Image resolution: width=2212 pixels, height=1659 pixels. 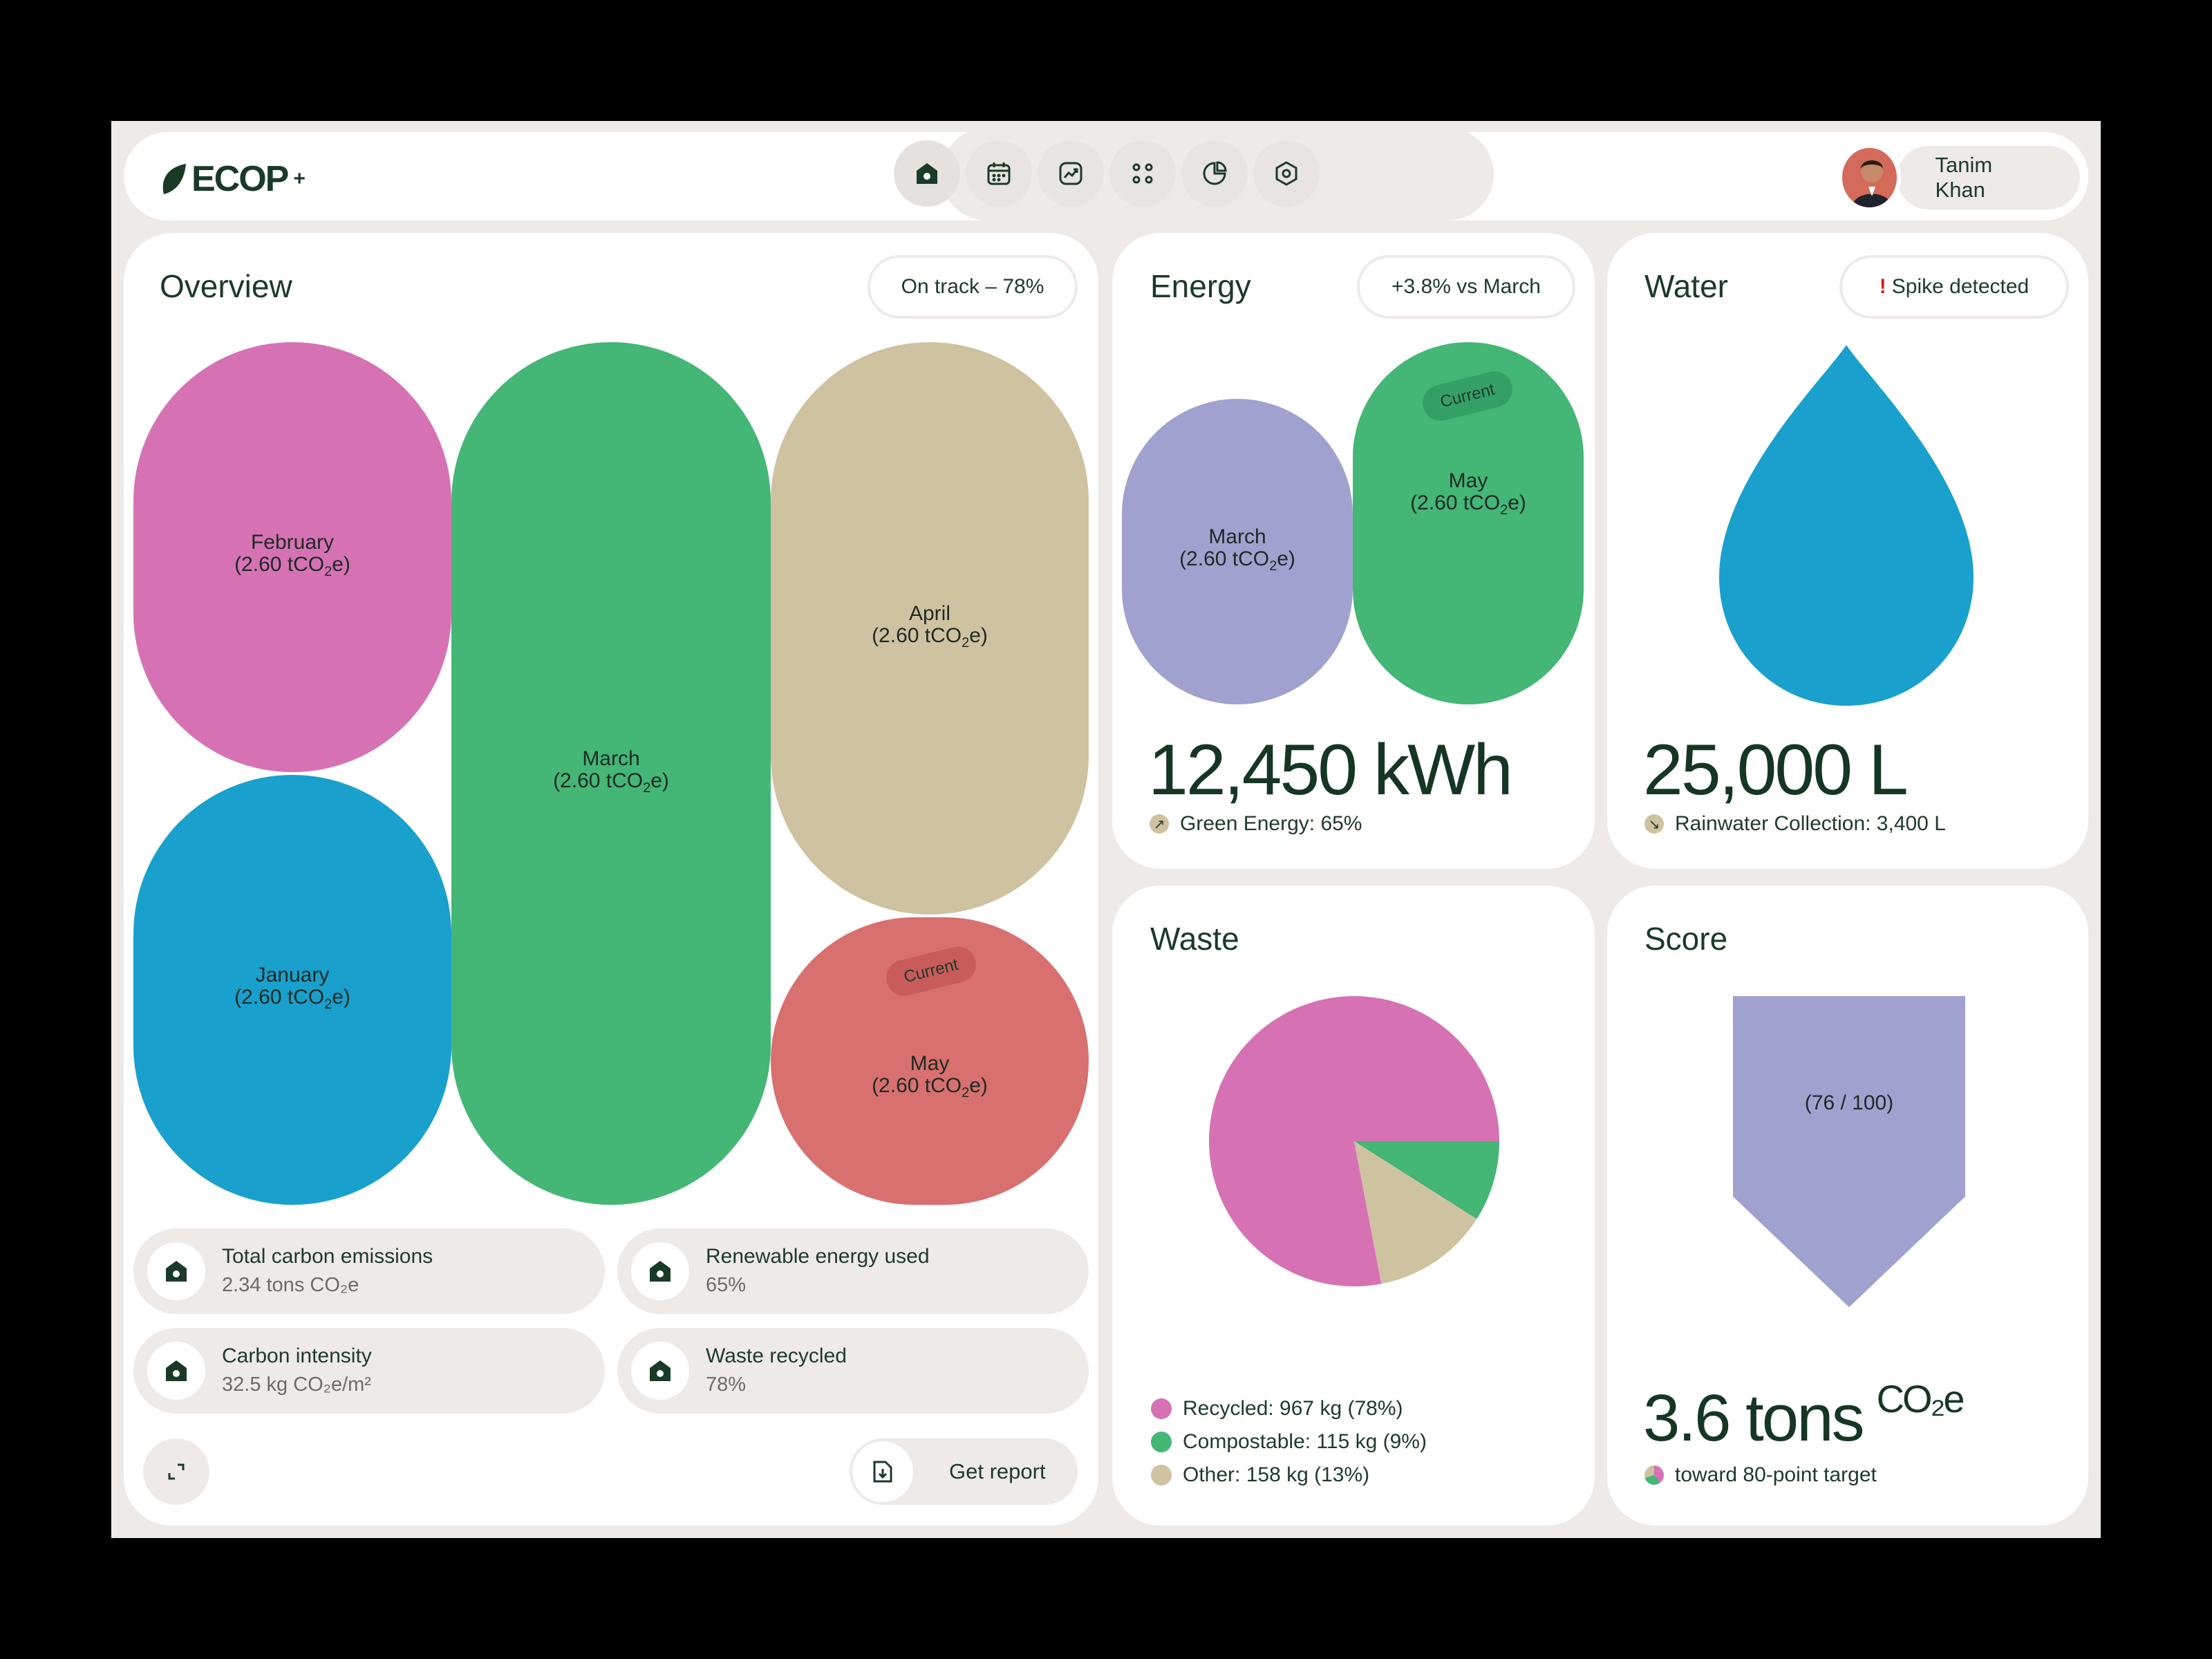 What do you see at coordinates (369, 1271) in the screenshot?
I see `stat-total-carbon: Total carbon emissions 2.34 tons CO₂e` at bounding box center [369, 1271].